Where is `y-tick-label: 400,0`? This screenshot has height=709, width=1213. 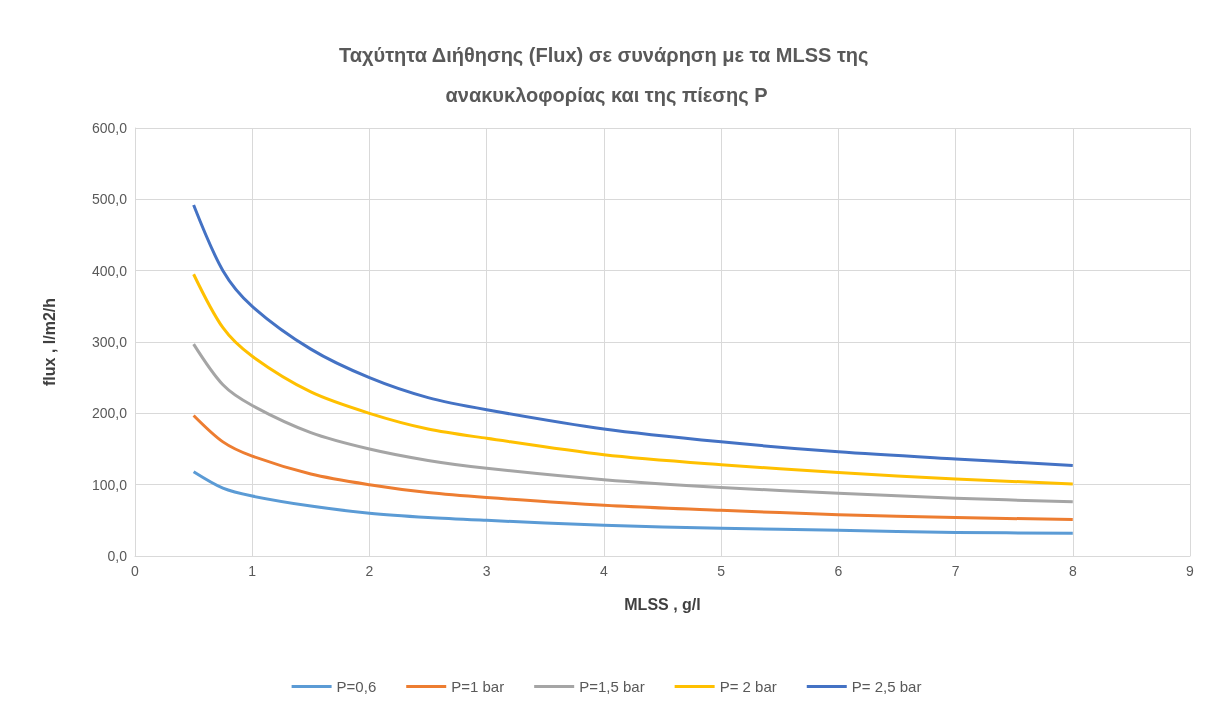
y-tick-label: 400,0 is located at coordinates (109, 270).